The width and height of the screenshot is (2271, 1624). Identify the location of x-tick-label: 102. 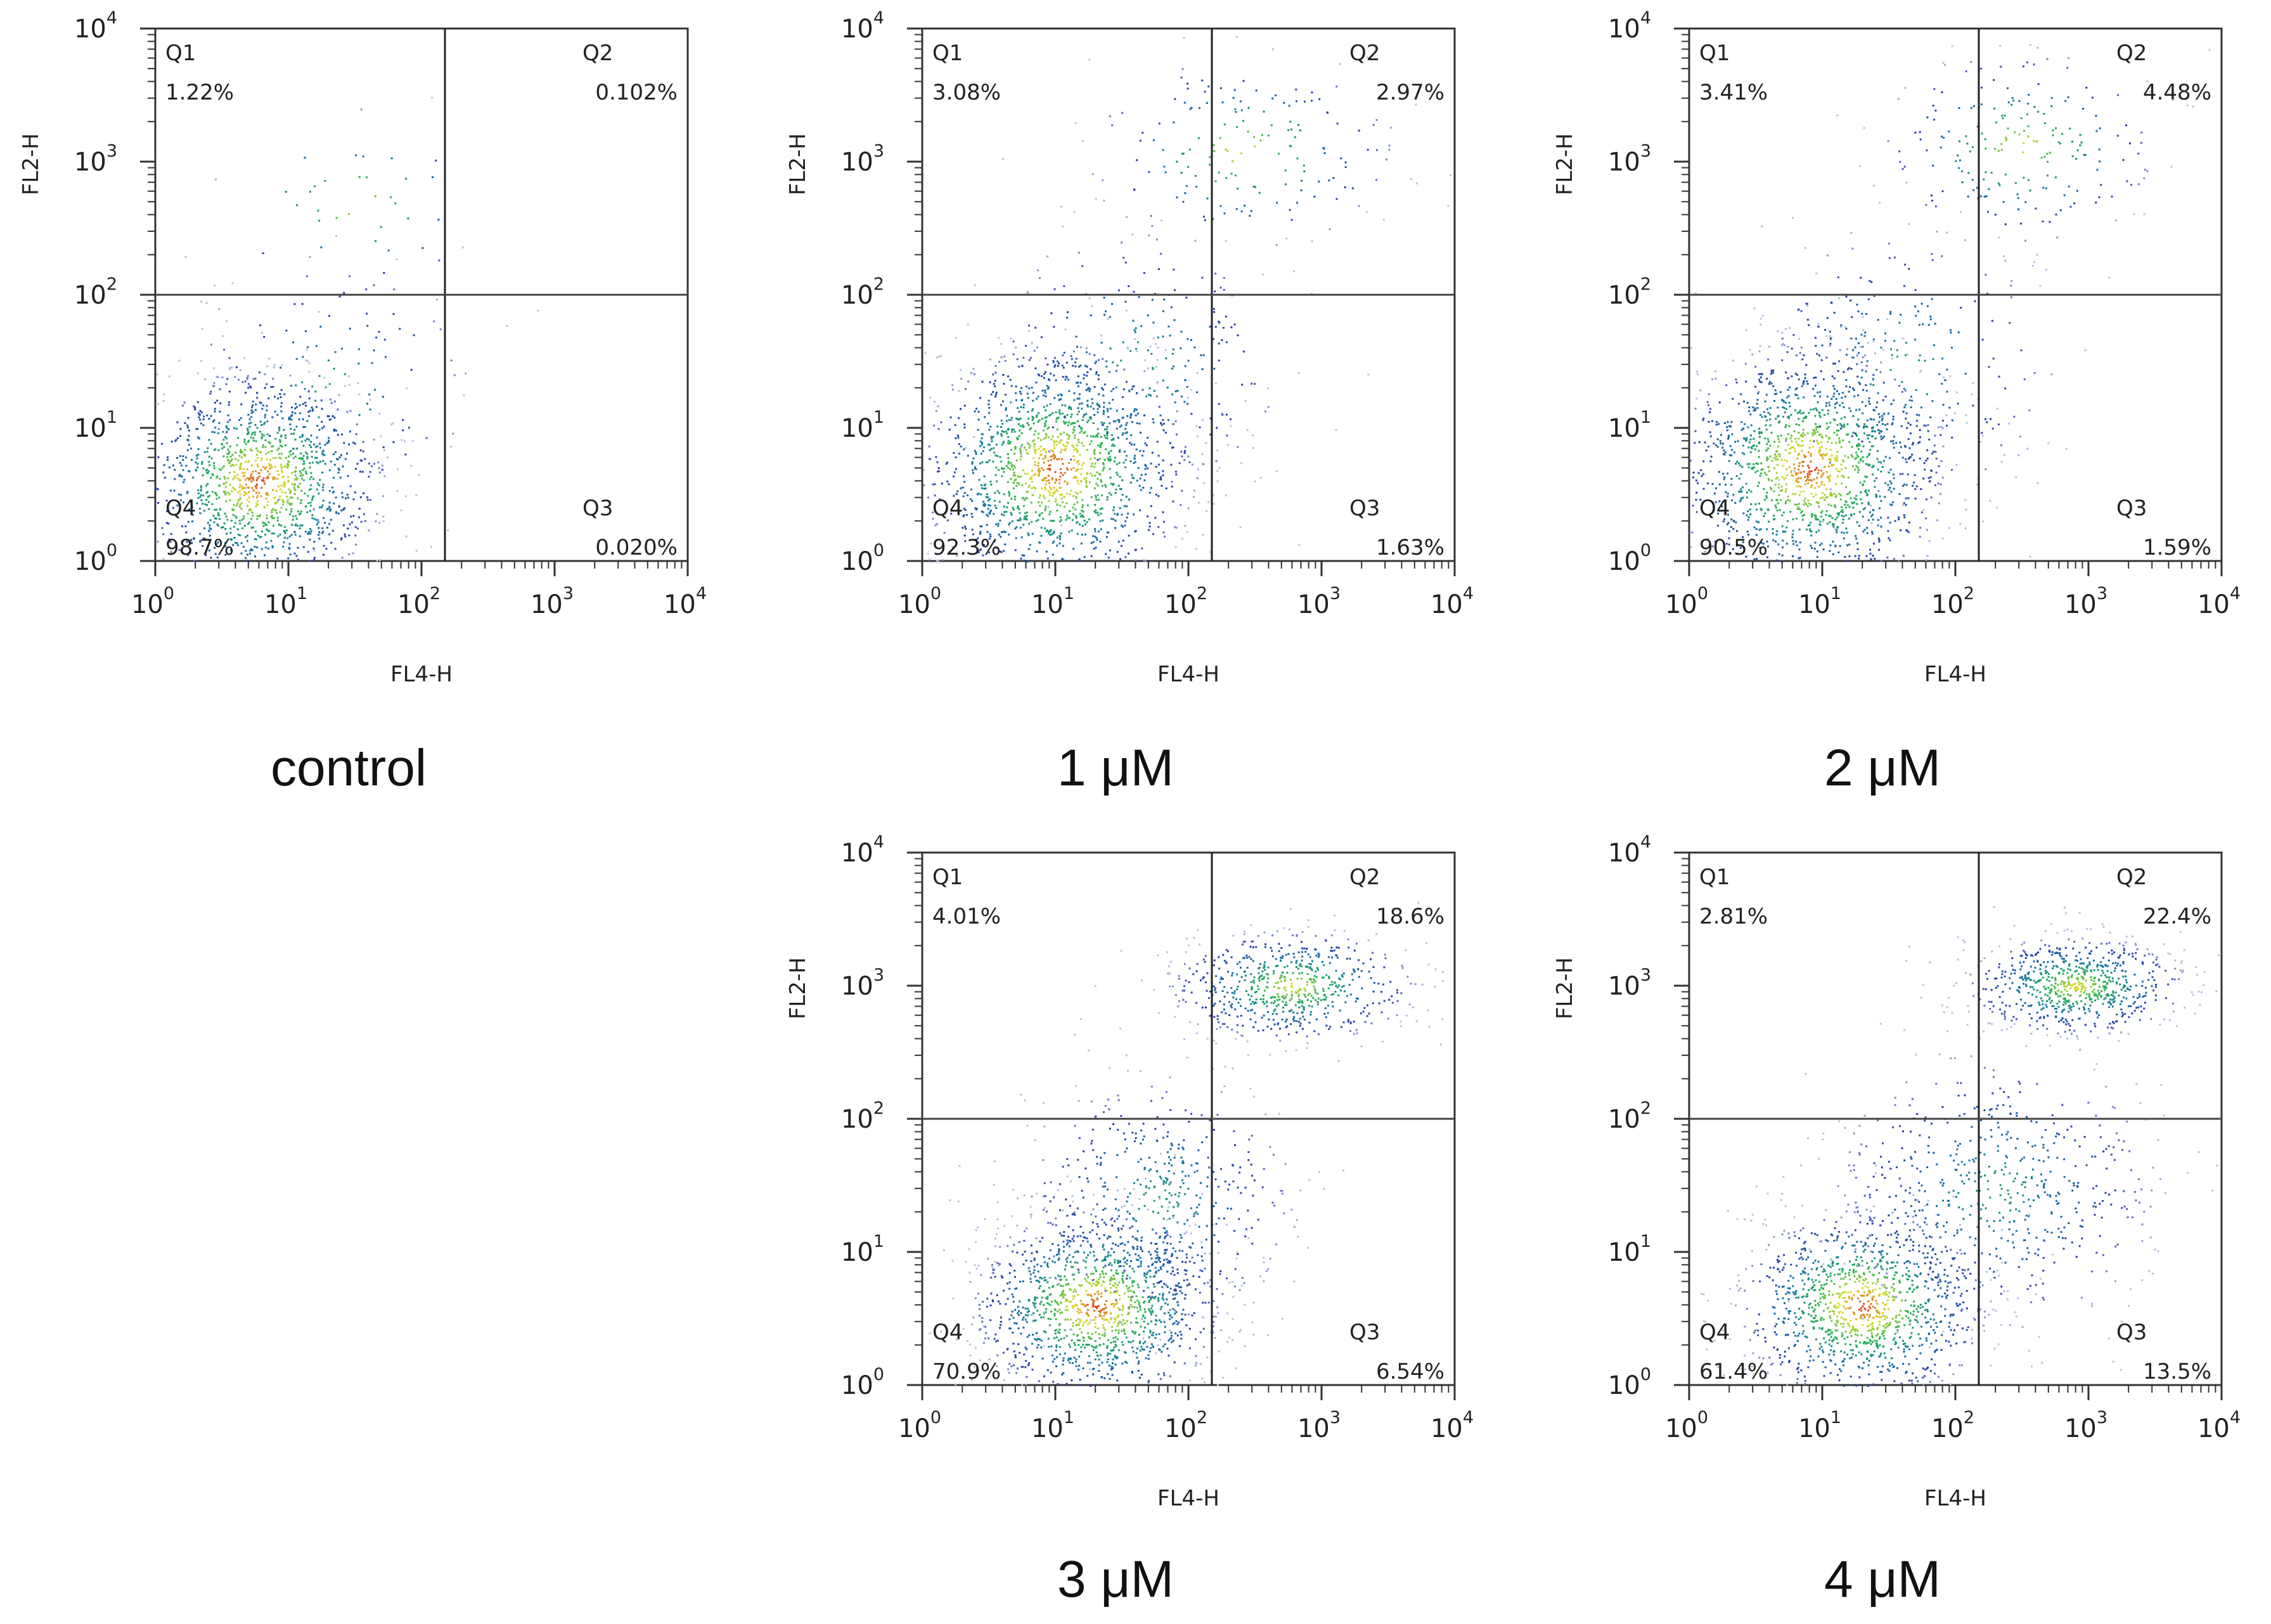
(1185, 602).